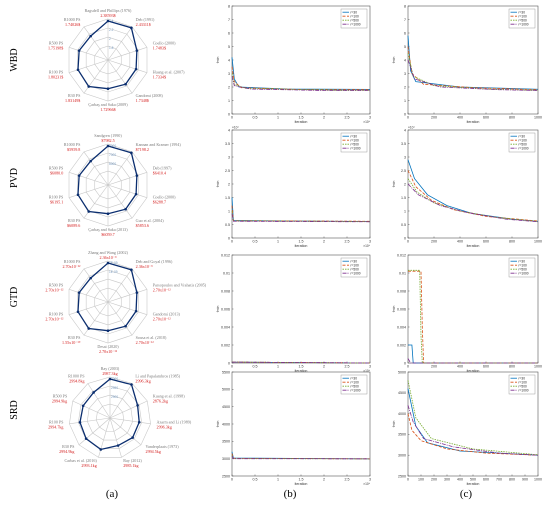 The width and height of the screenshot is (550, 505). What do you see at coordinates (55, 47) in the screenshot?
I see `radar-spoke-value: 1.75198$` at bounding box center [55, 47].